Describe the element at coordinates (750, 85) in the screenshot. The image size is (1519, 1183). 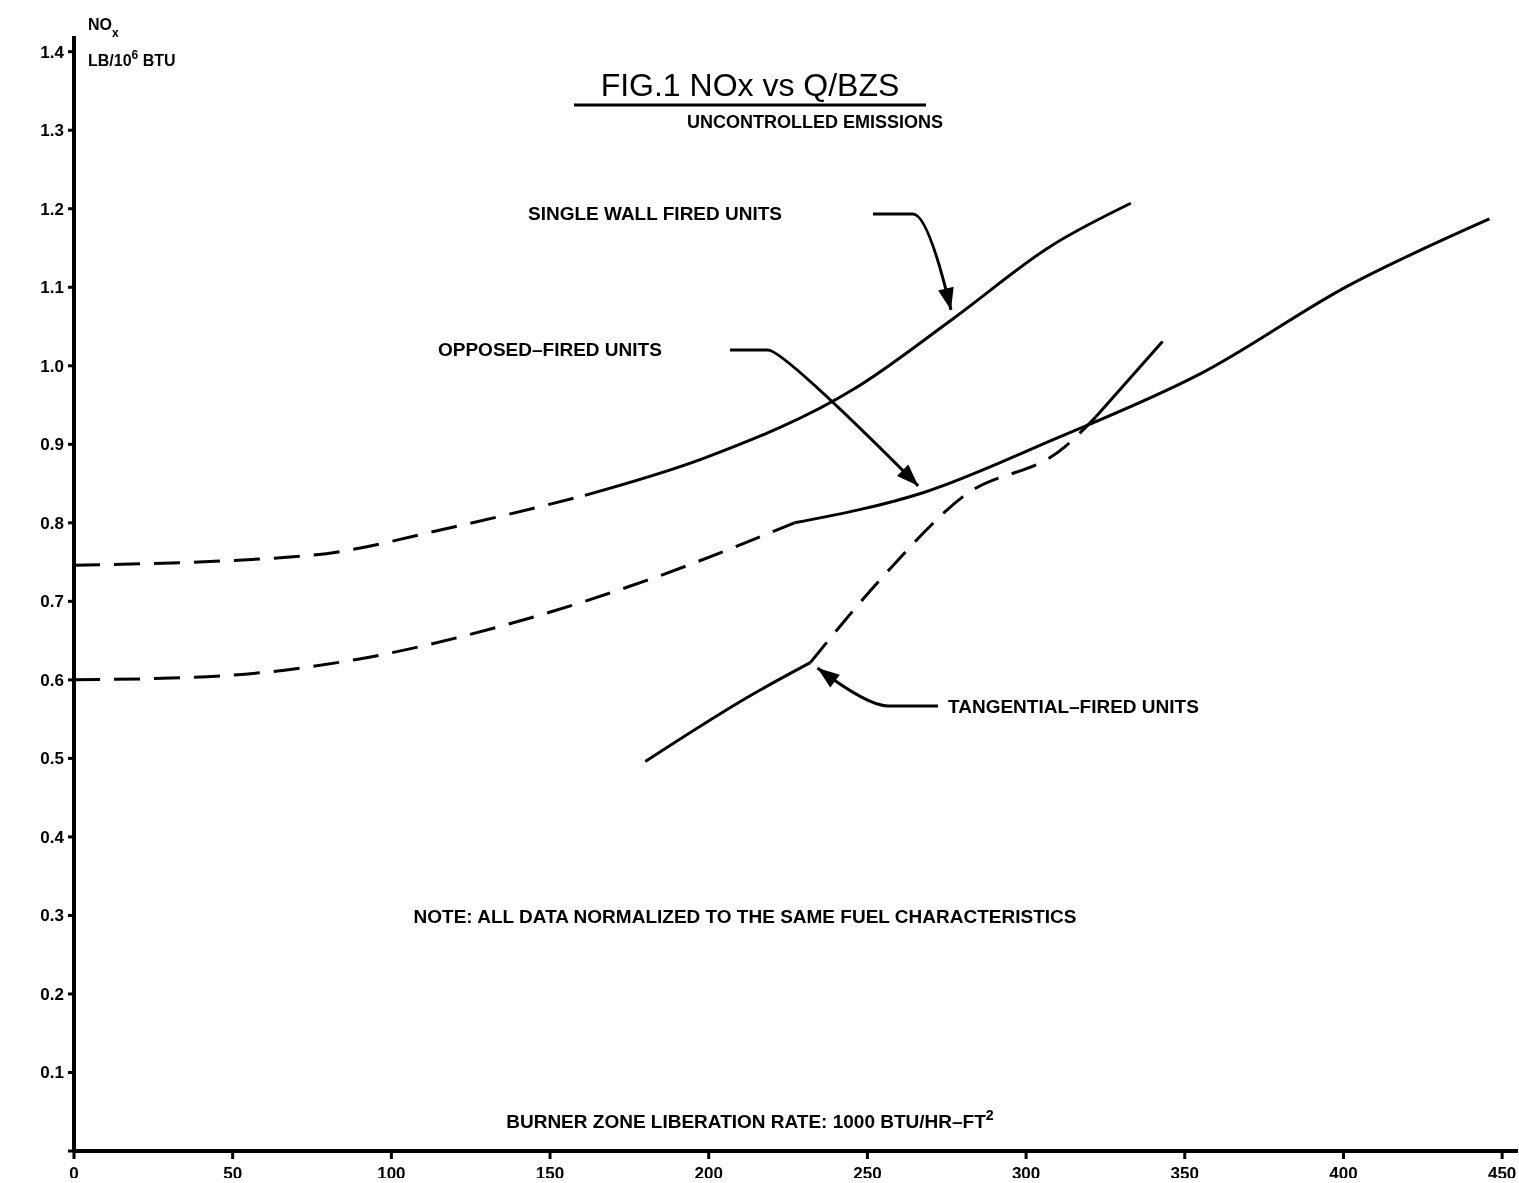
I see `text: FIG.1 NOx vs Q/BZS` at that location.